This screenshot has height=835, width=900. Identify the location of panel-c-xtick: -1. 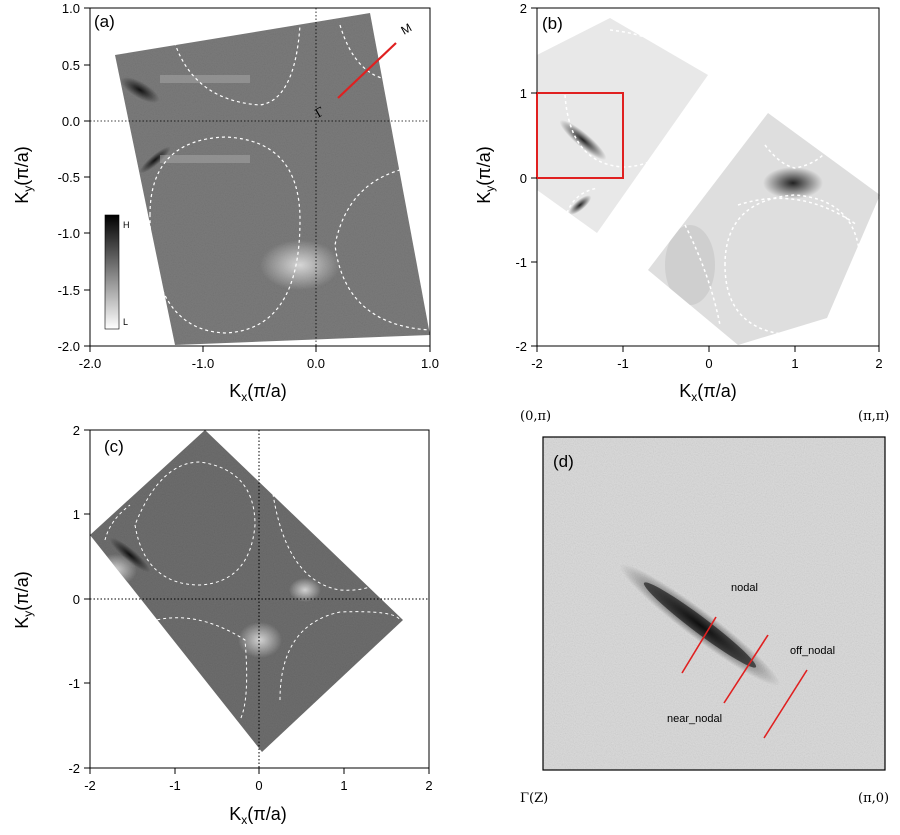
(175, 785).